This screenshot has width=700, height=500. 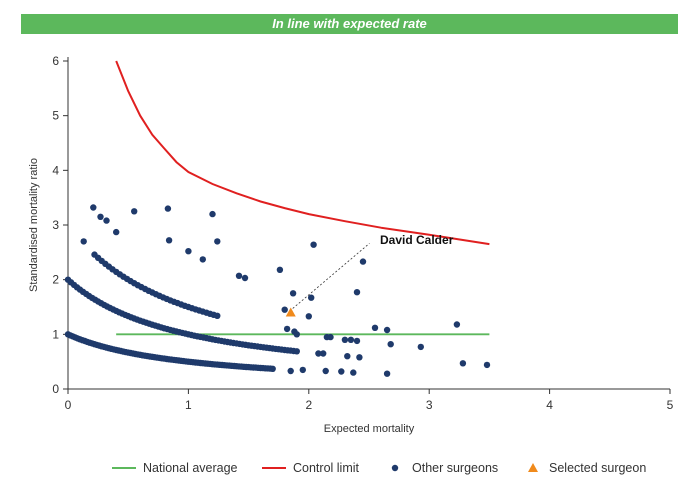 I want to click on chart-title-banner: In line with expected rate, so click(x=349, y=24).